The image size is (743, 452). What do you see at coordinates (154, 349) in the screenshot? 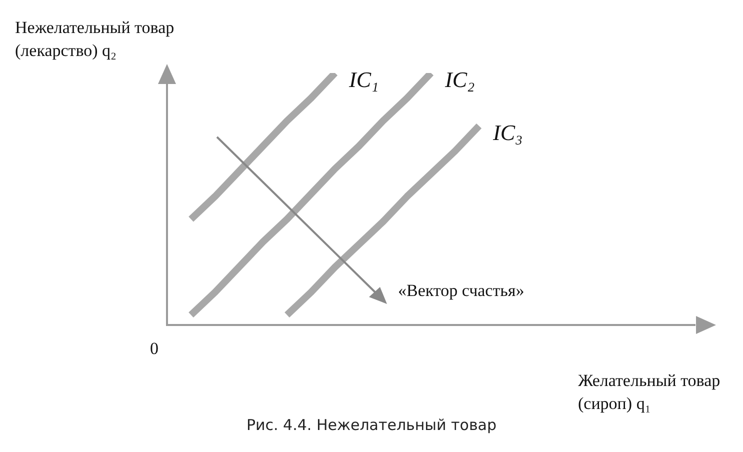
I see `text: 0` at bounding box center [154, 349].